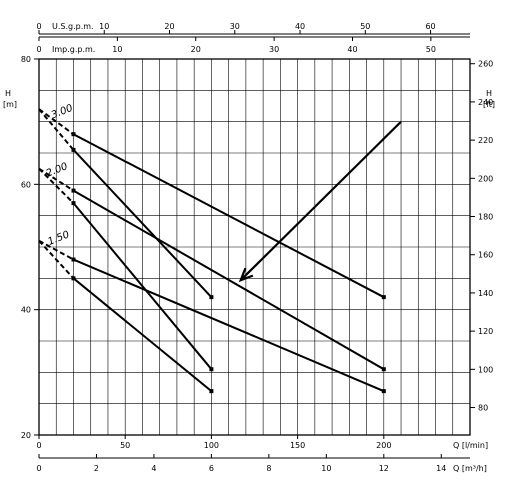 This screenshot has width=515, height=486. I want to click on y-tick-label-ft: 120, so click(485, 331).